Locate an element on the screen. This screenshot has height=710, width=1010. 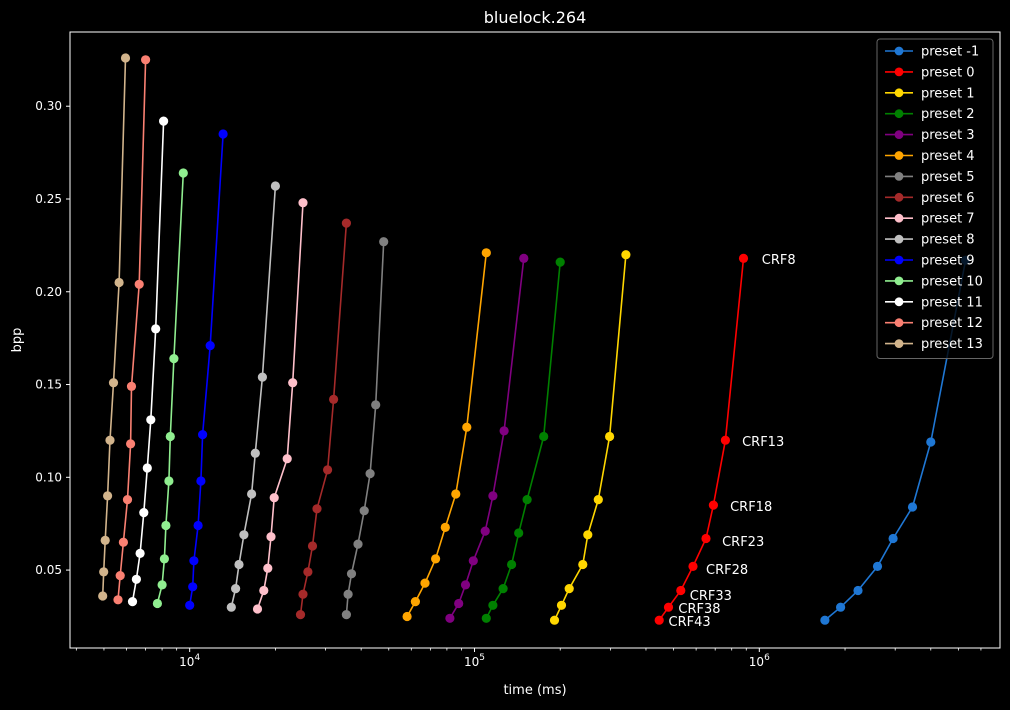
legend-label: preset 2 is located at coordinates (948, 114).